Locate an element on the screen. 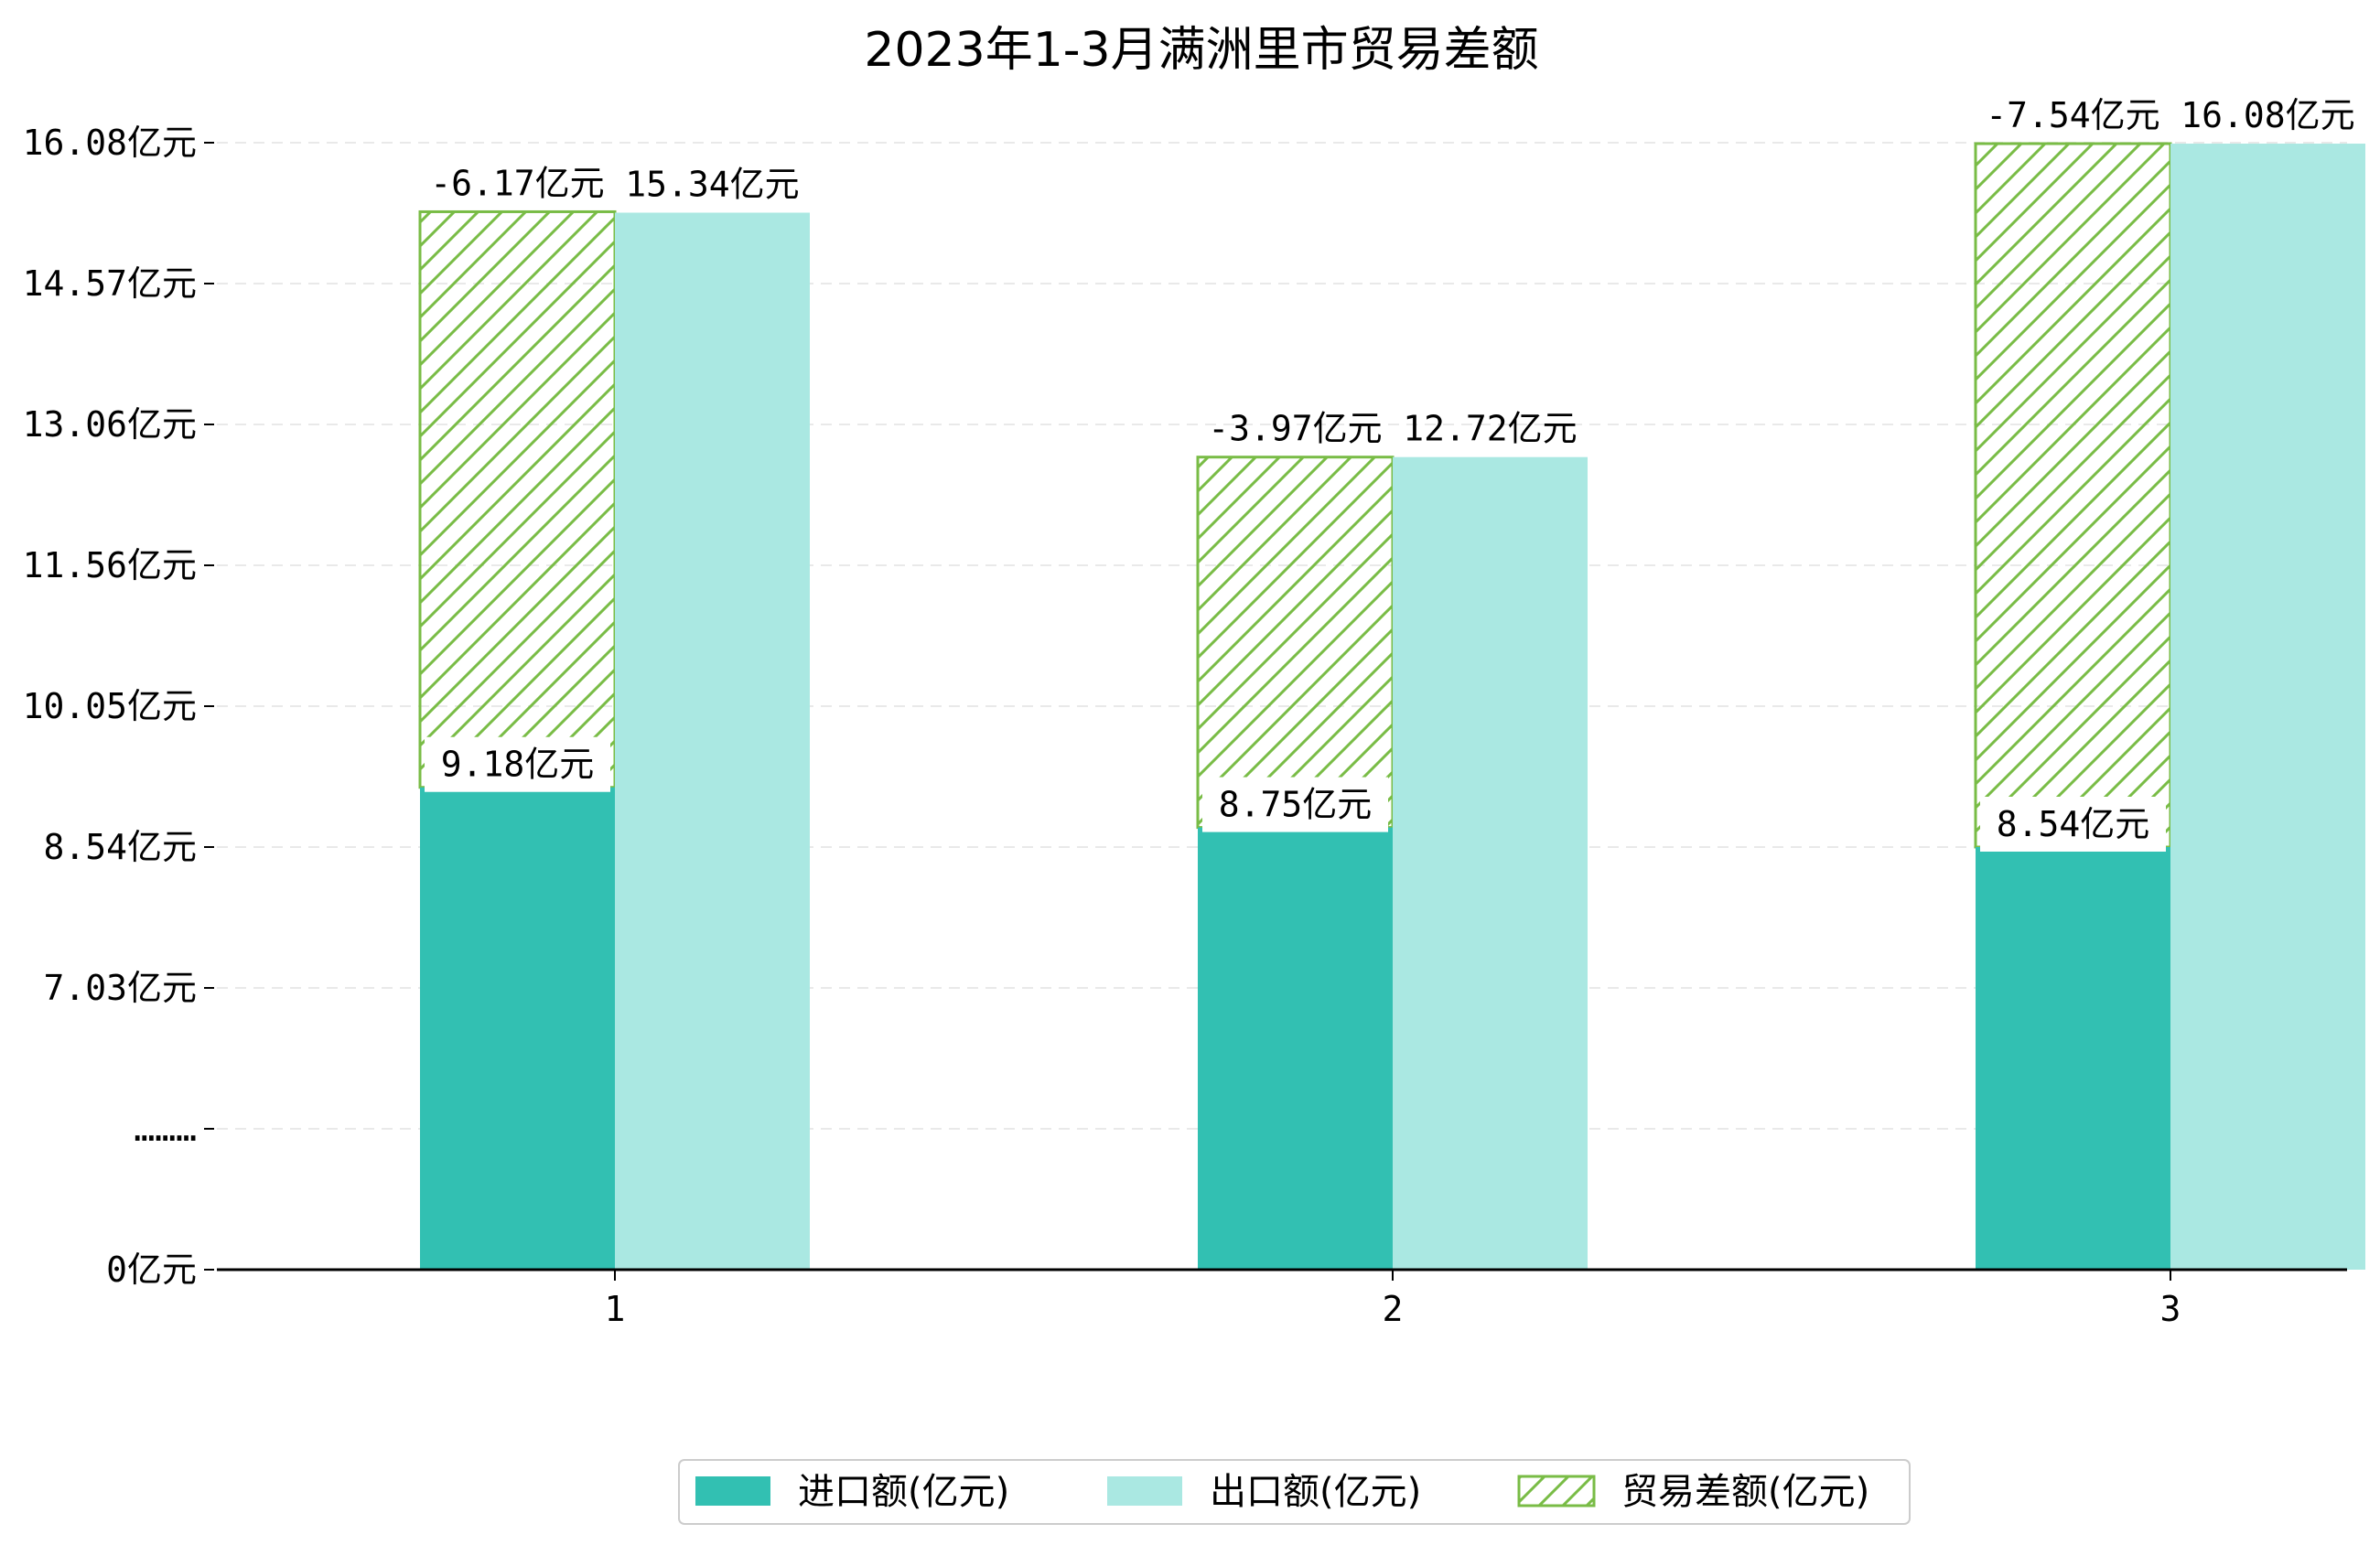 This screenshot has height=1545, width=2380. export-value-label: 12.72亿元 is located at coordinates (1490, 429).